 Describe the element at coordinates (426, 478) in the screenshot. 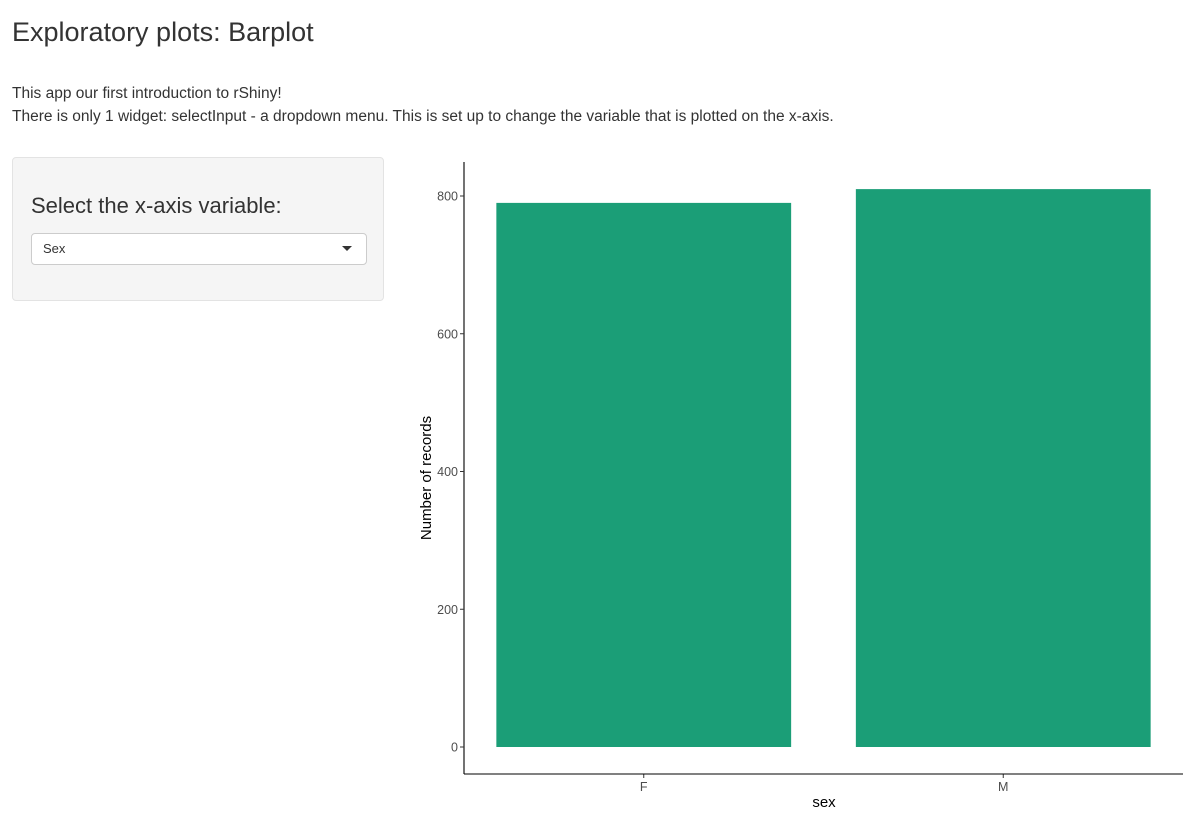

I see `y-axis-title: Number of records` at that location.